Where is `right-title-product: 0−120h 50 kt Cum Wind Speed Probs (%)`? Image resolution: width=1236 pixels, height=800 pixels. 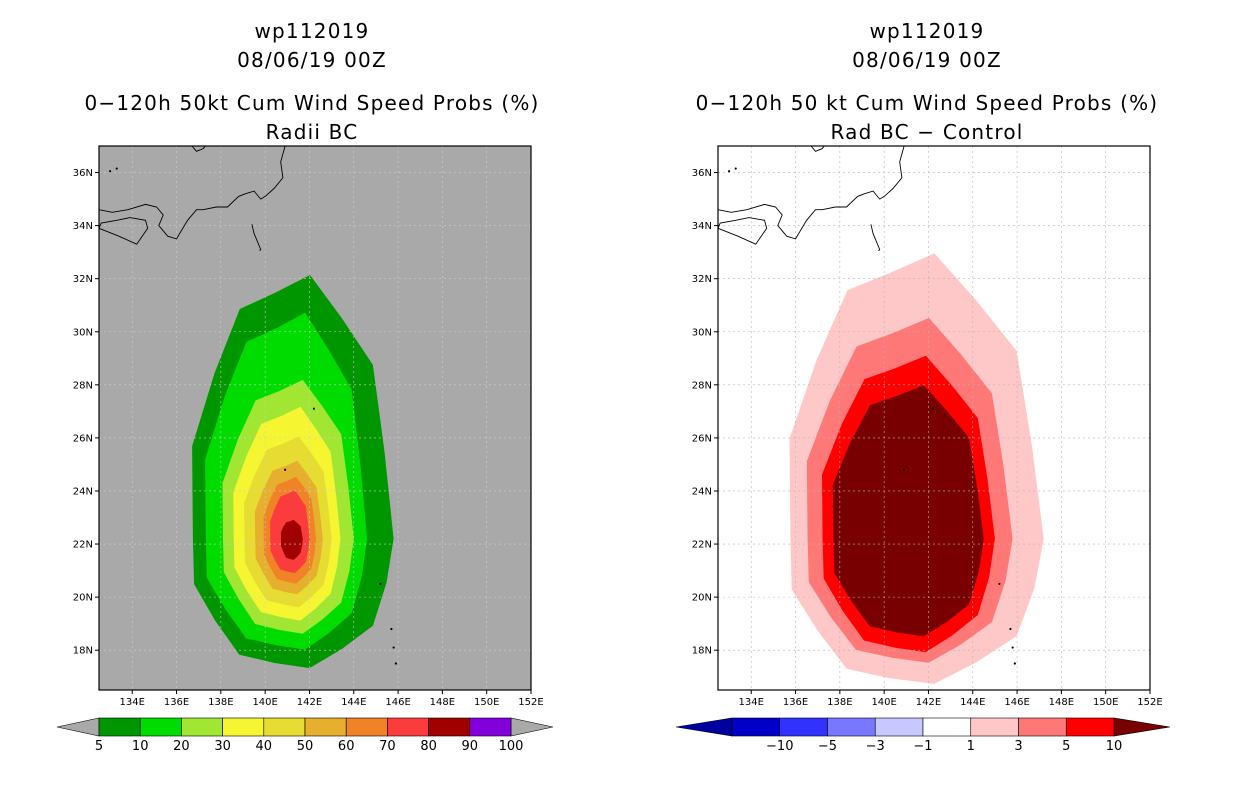
right-title-product: 0−120h 50 kt Cum Wind Speed Probs (%) is located at coordinates (927, 103).